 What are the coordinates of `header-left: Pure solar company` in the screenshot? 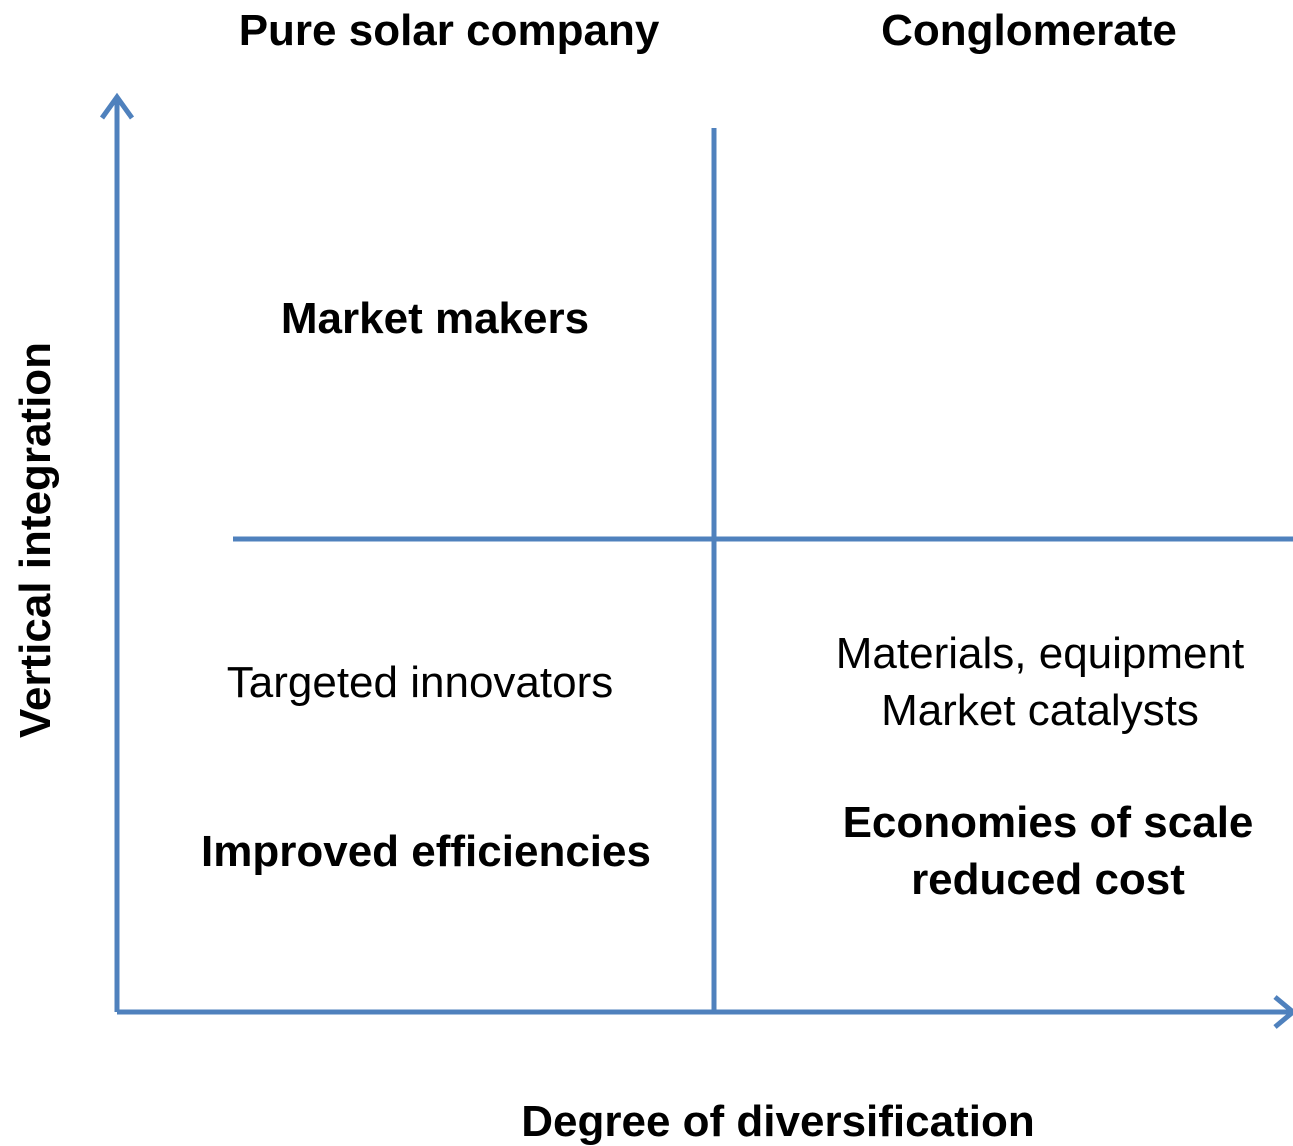 It's located at (449, 30).